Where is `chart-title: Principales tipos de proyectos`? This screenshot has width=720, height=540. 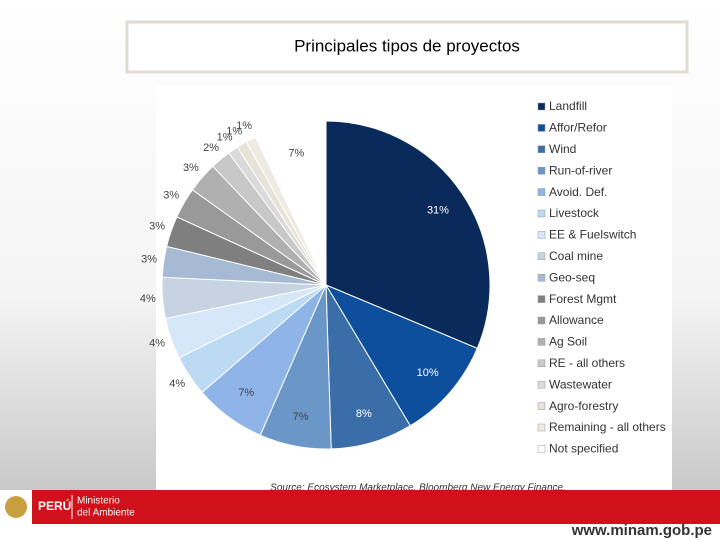
chart-title: Principales tipos de proyectos is located at coordinates (407, 45).